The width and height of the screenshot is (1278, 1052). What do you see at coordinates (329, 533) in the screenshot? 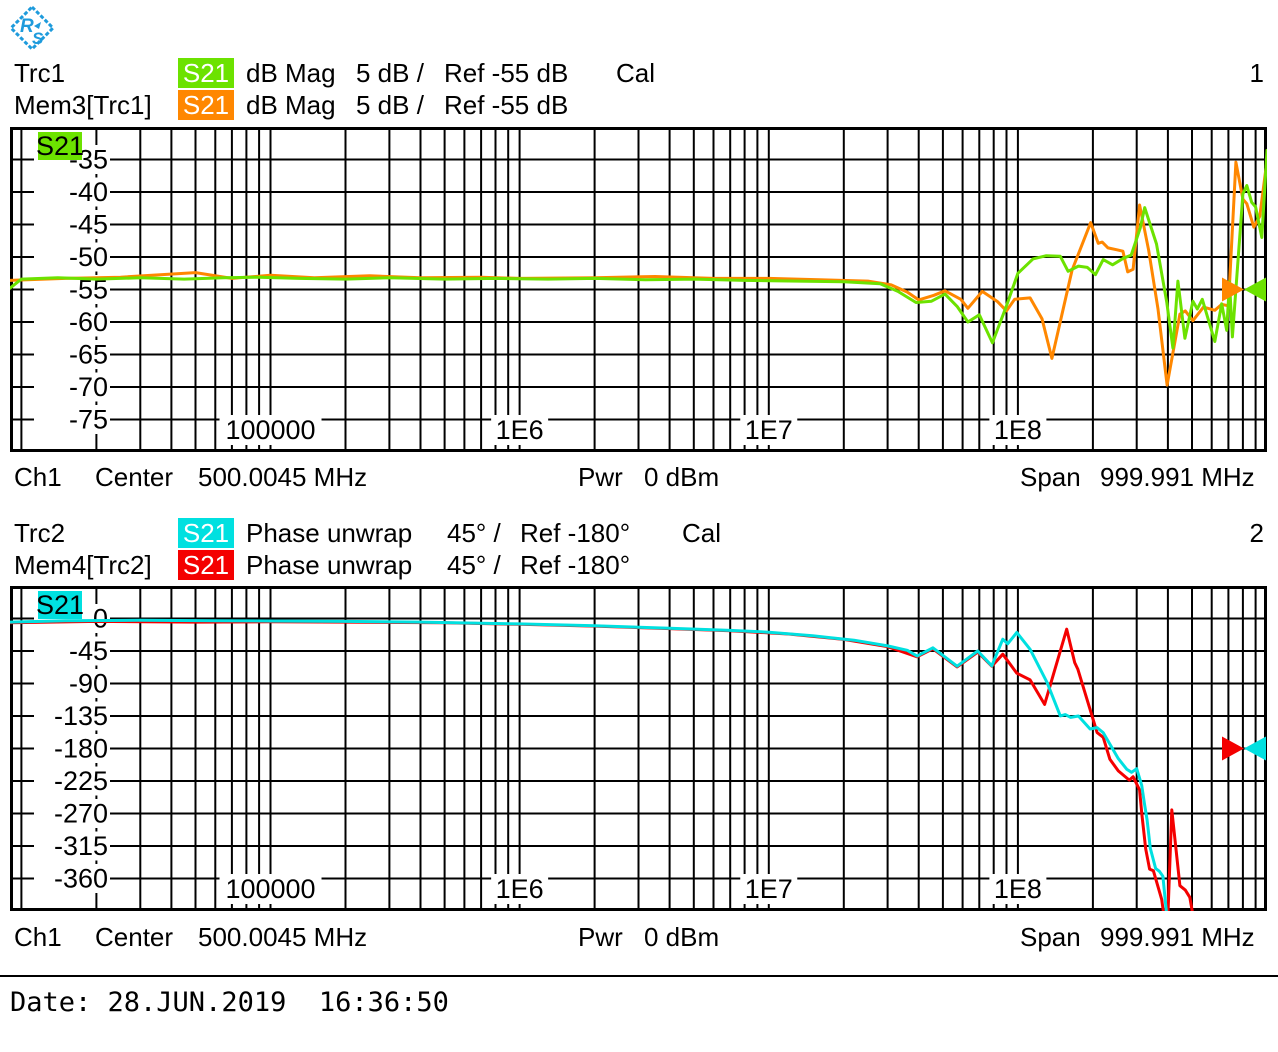
I see `trace2-format: Phase unwrap` at bounding box center [329, 533].